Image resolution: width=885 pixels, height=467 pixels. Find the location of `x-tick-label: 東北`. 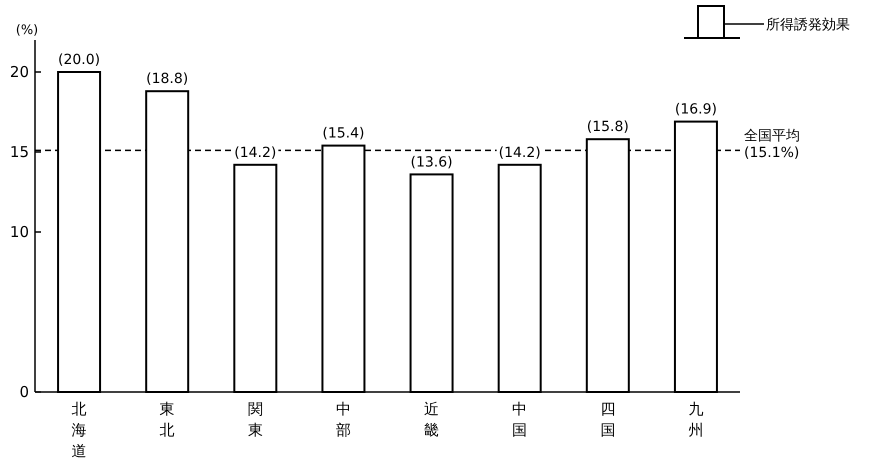

x-tick-label: 東北 is located at coordinates (167, 419).